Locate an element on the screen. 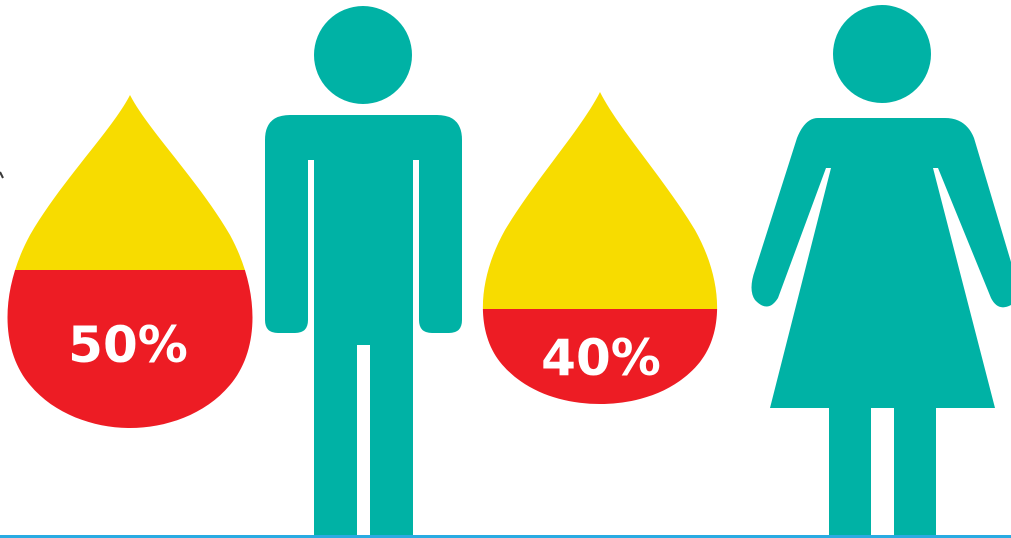 This screenshot has height=538, width=1011. edge-mark is located at coordinates (2, 175).